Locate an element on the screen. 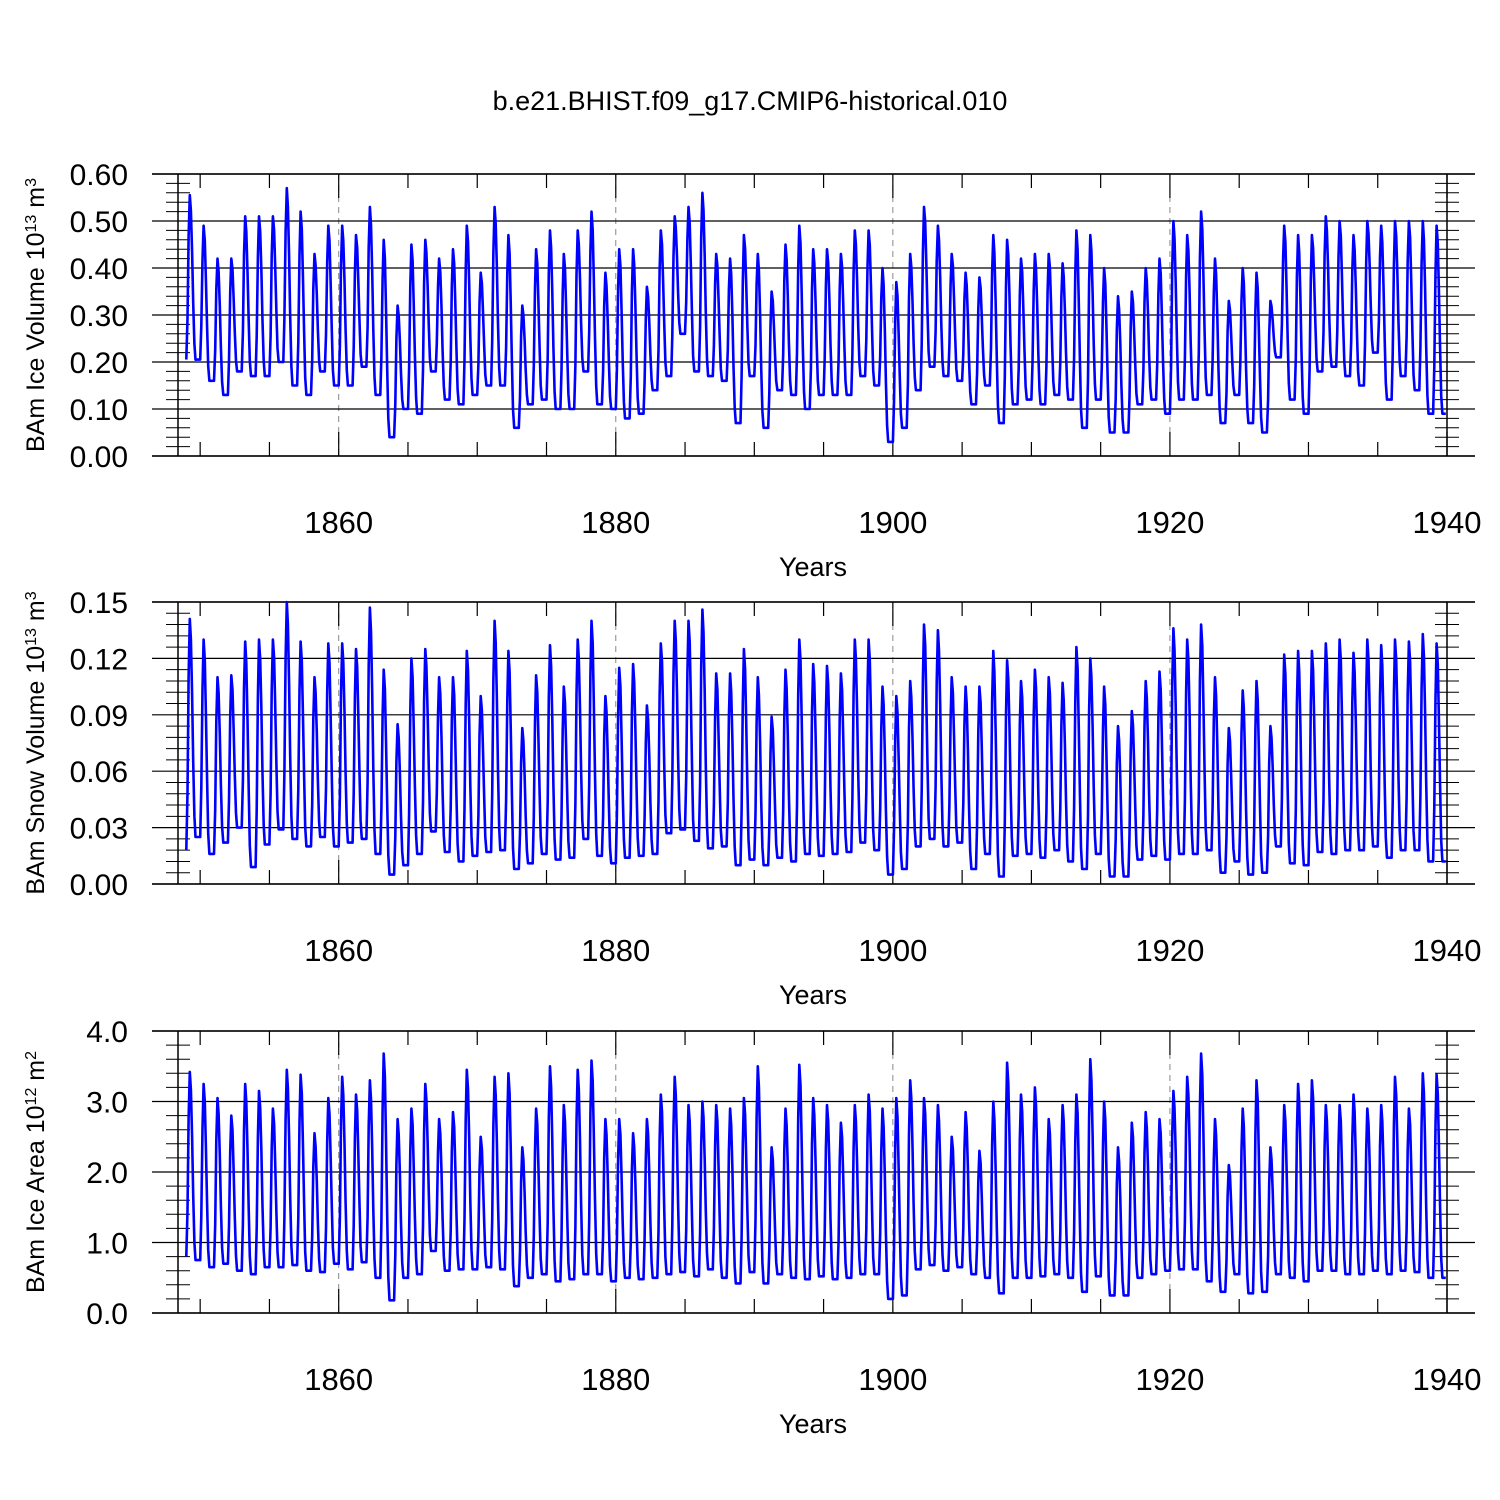 Image resolution: width=1500 pixels, height=1500 pixels. y-axis-label-main: BAm Ice Area 10 is located at coordinates (36, 1199).